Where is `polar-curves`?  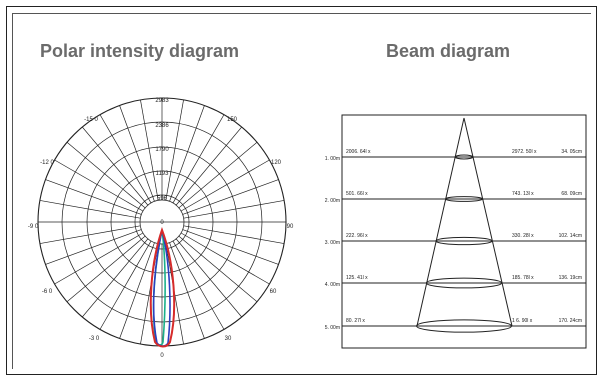
polar-curves is located at coordinates (162, 287).